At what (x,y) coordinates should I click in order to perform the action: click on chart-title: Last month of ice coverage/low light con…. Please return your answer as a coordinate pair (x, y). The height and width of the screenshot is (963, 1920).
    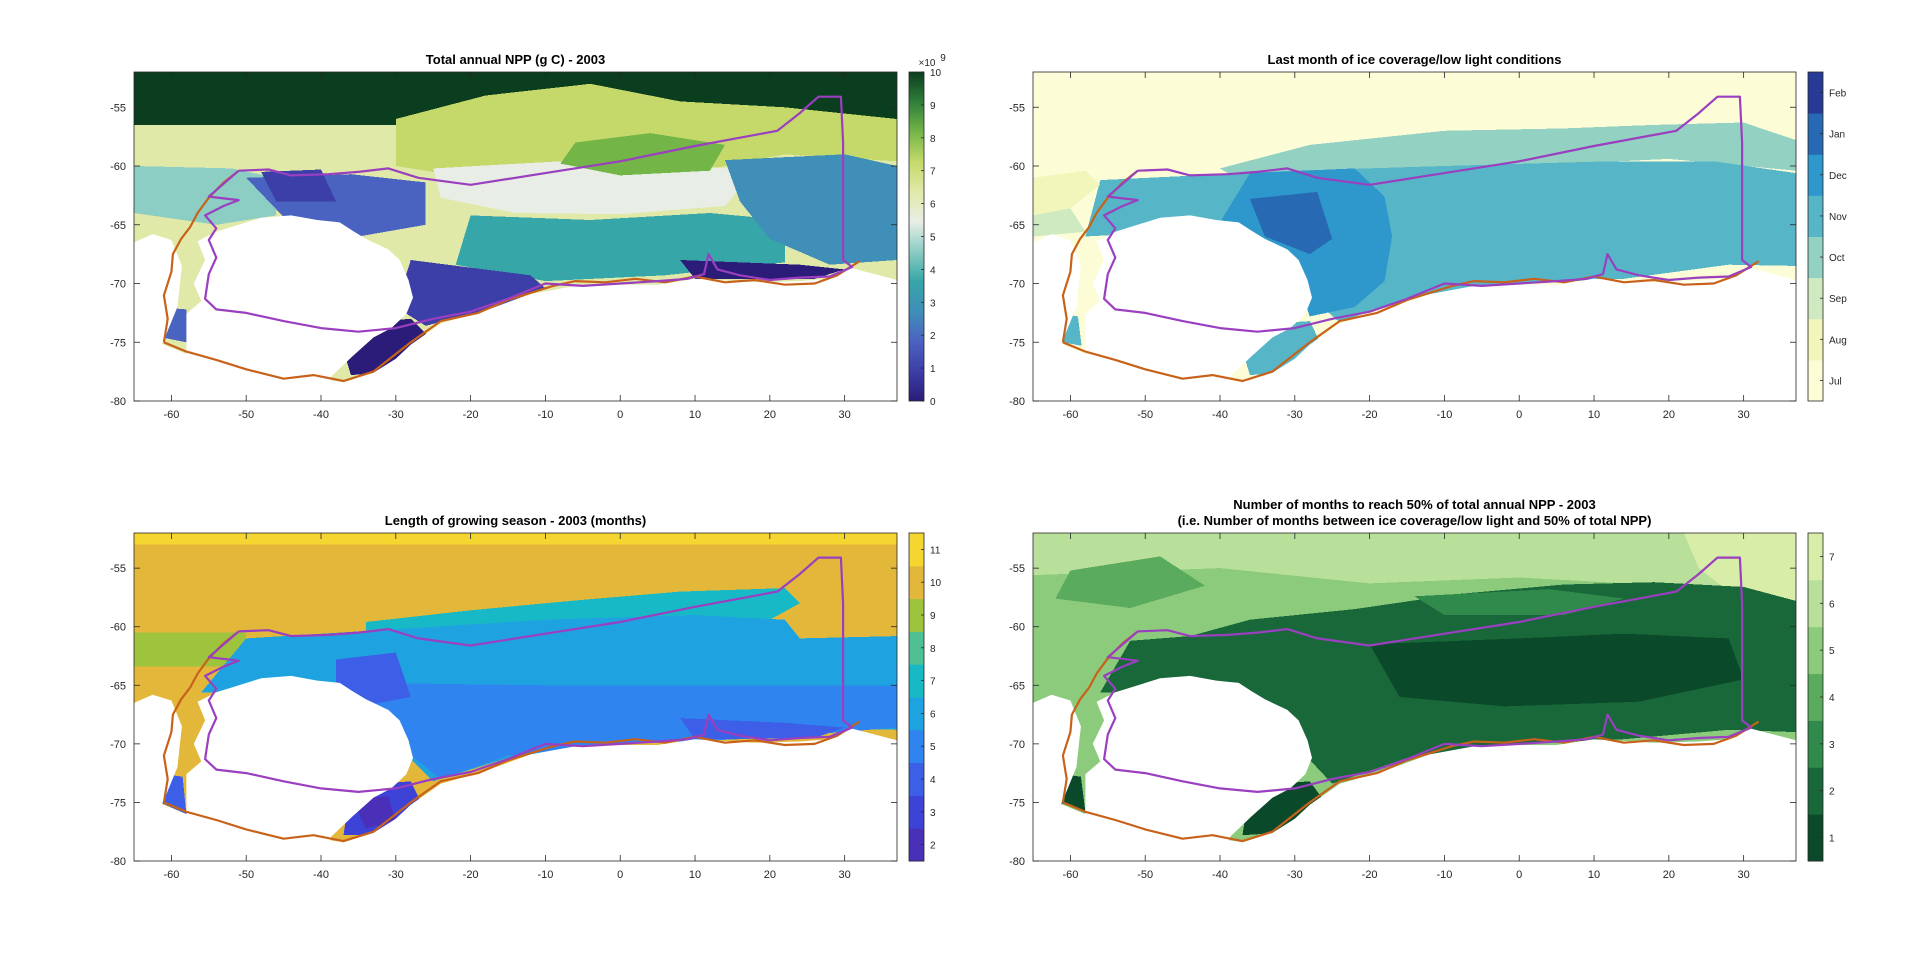
    Looking at the image, I should click on (1415, 59).